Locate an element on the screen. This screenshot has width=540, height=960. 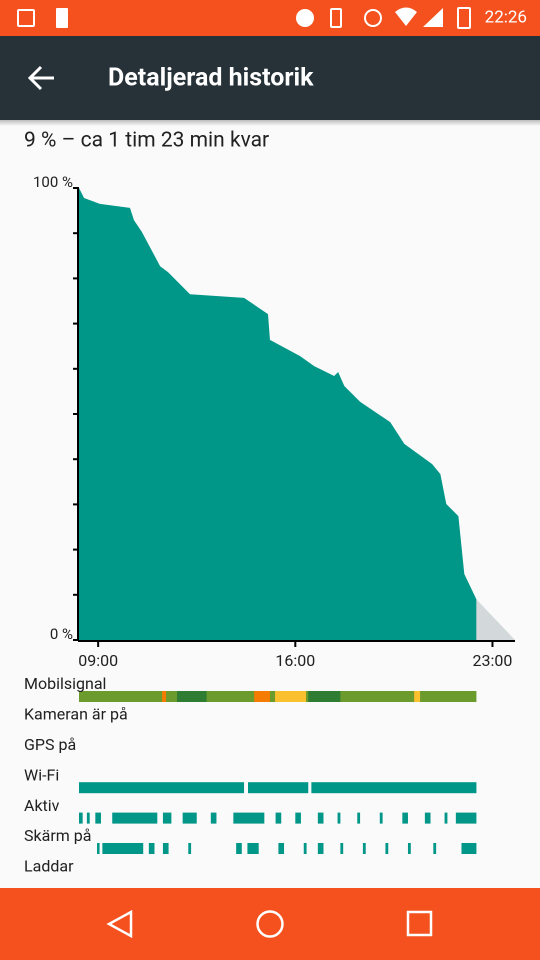
y-tick-label: 100 % is located at coordinates (53, 182).